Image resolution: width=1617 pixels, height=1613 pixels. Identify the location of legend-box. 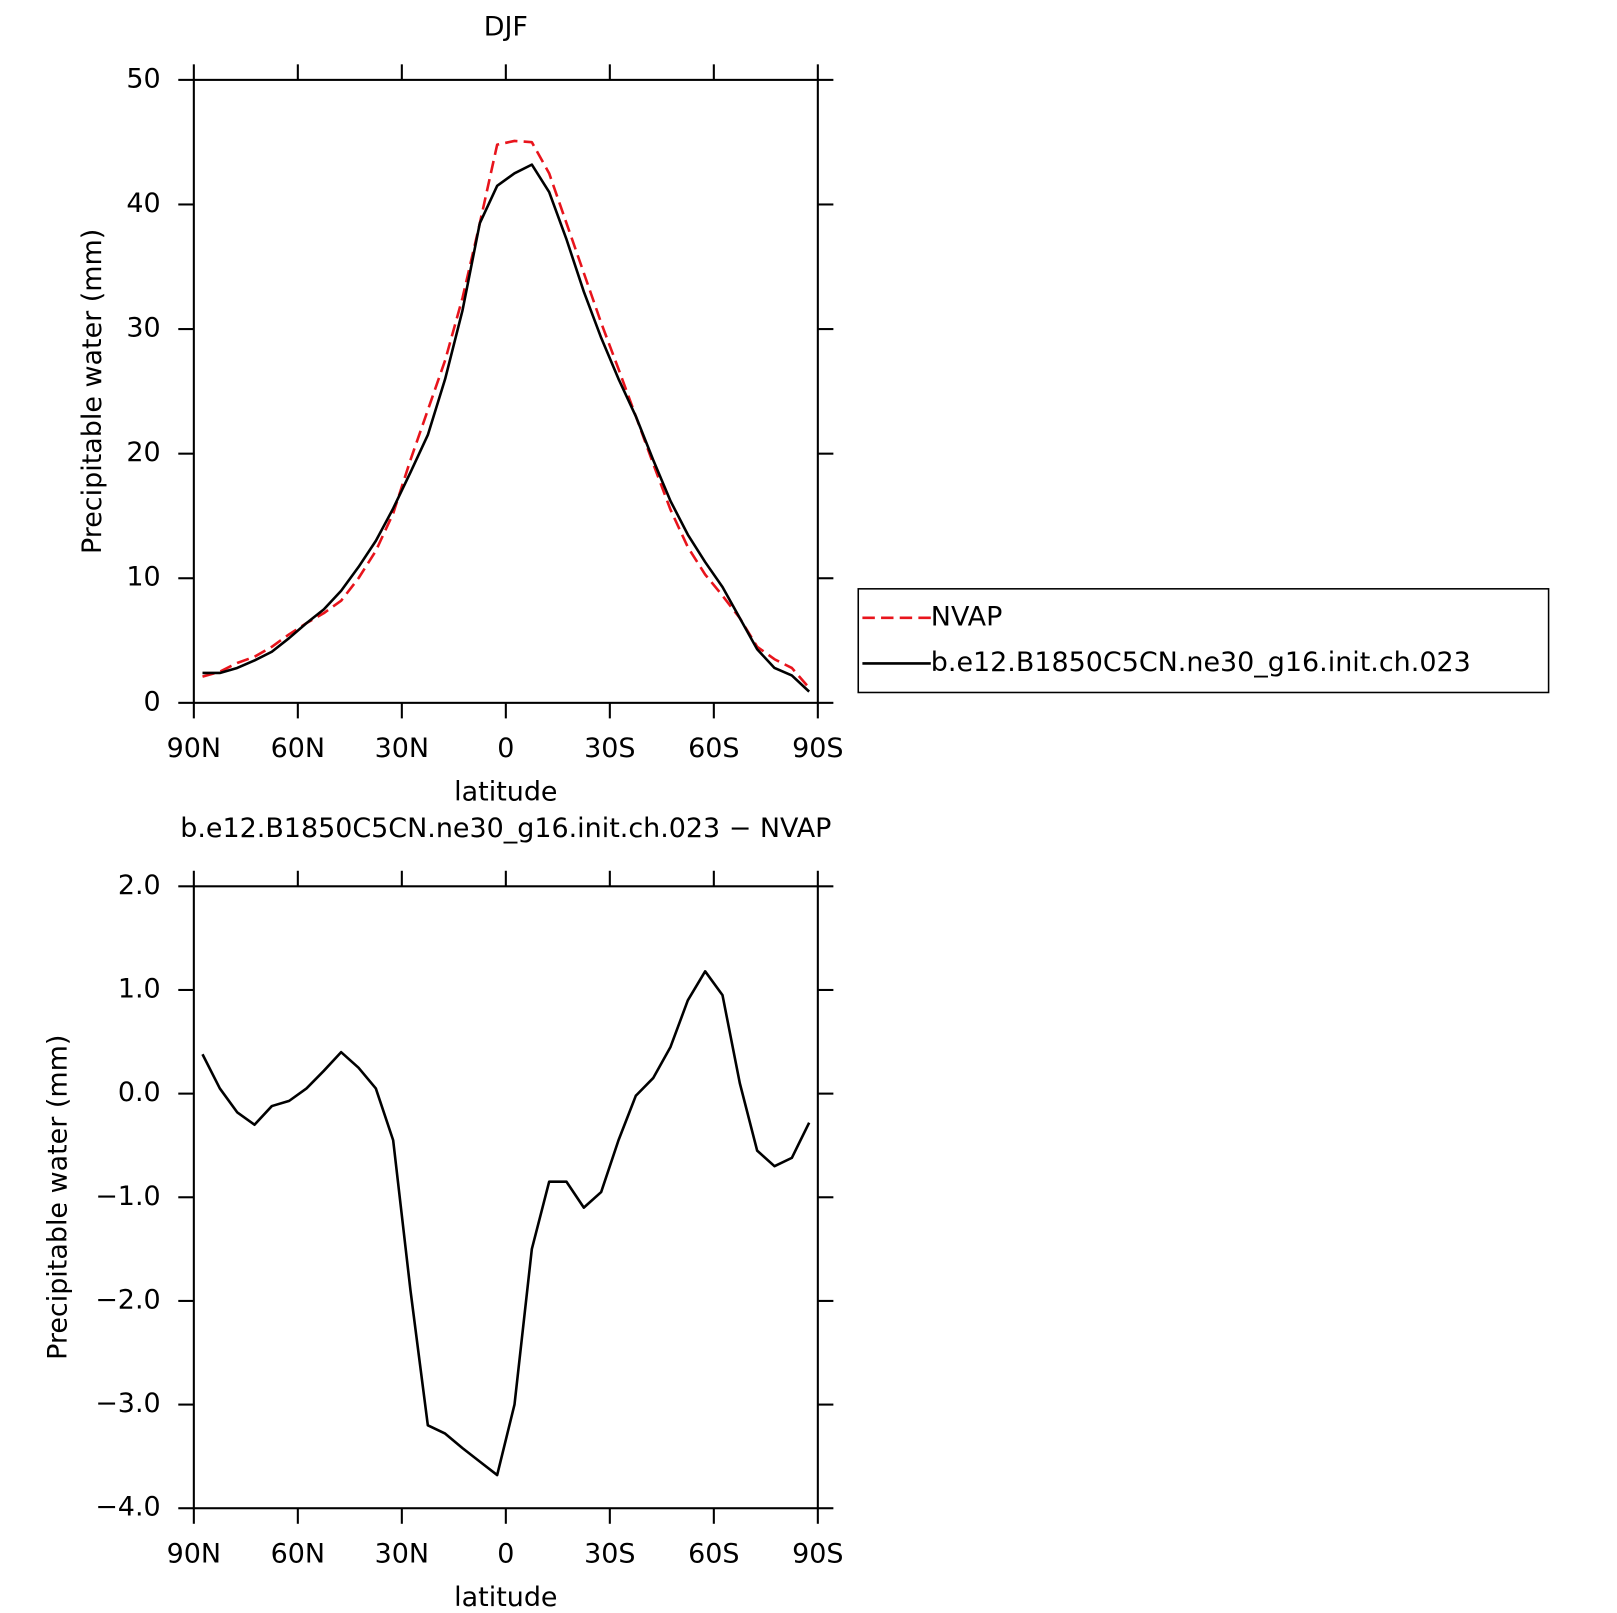
(1203, 641).